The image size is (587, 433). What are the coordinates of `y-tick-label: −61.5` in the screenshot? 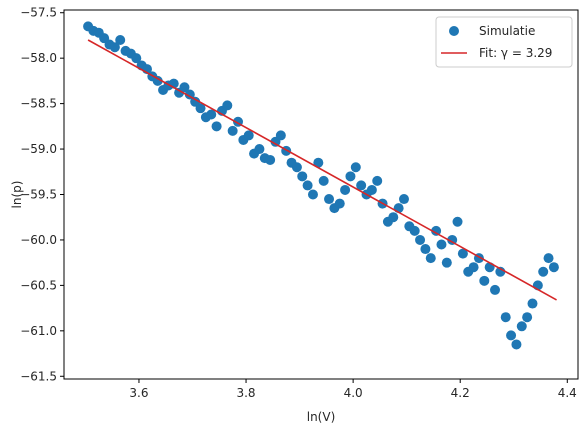 It's located at (38, 376).